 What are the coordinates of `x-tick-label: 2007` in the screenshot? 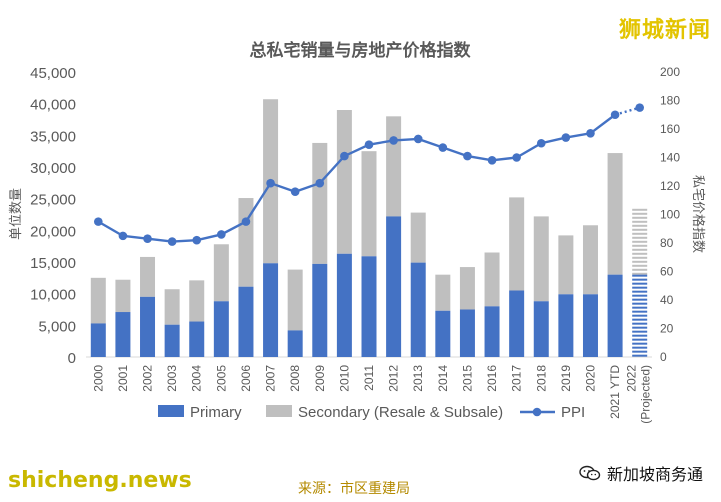 It's located at (271, 378).